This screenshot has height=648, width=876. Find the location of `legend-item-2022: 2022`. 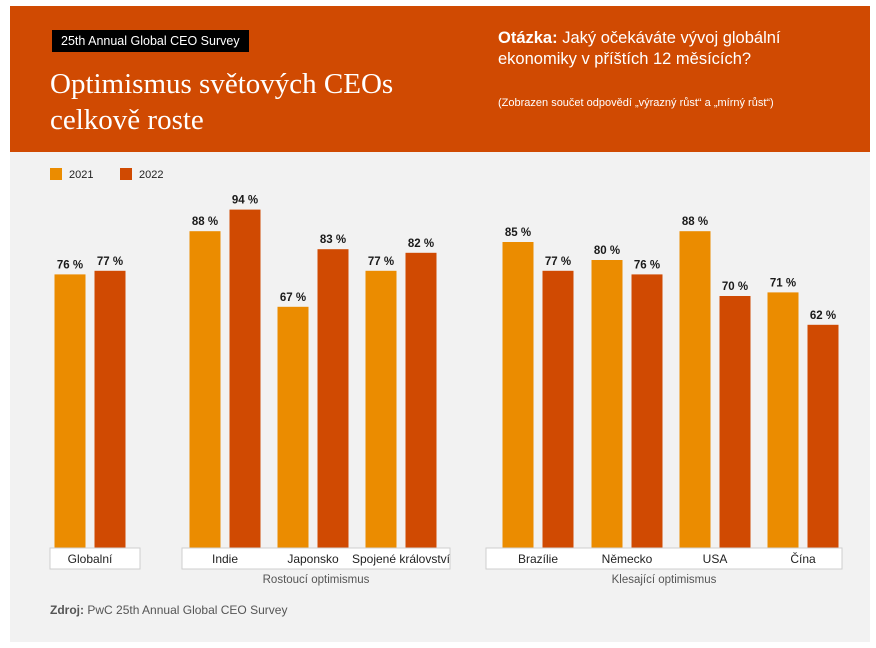

legend-item-2022: 2022 is located at coordinates (141, 175).